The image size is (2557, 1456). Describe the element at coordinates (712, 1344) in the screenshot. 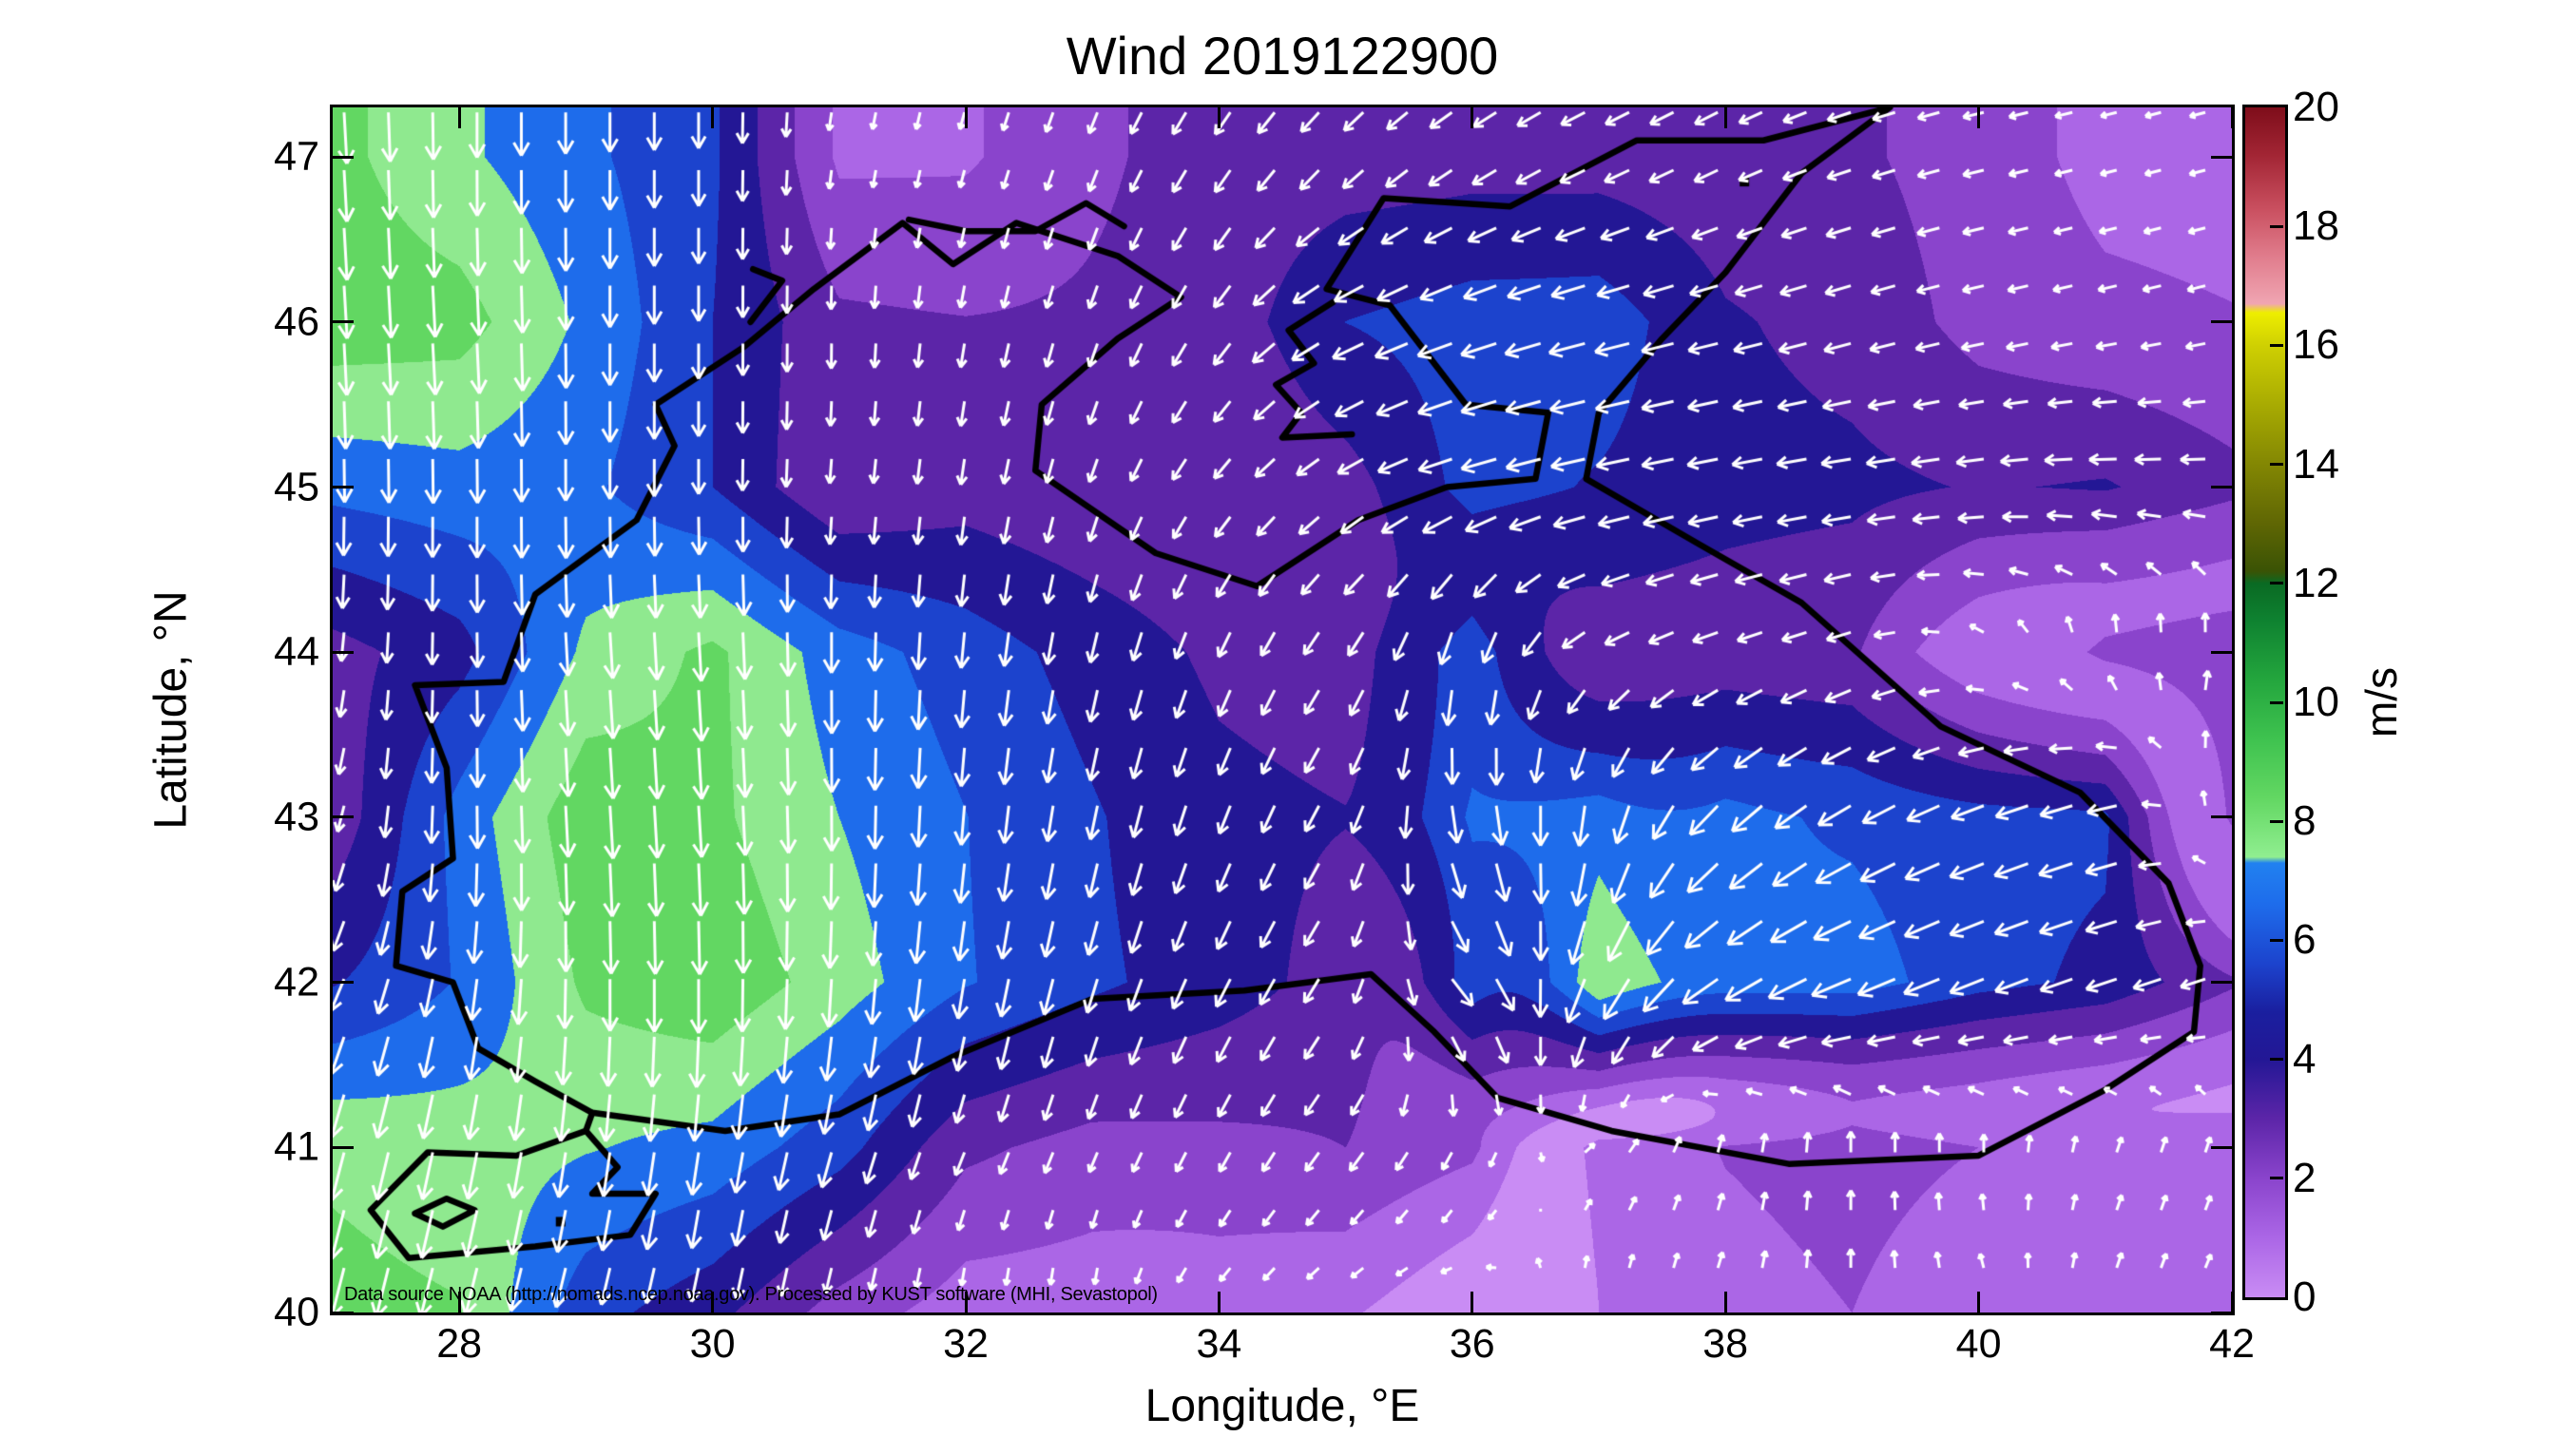

I see `x-tick-label: 30` at that location.